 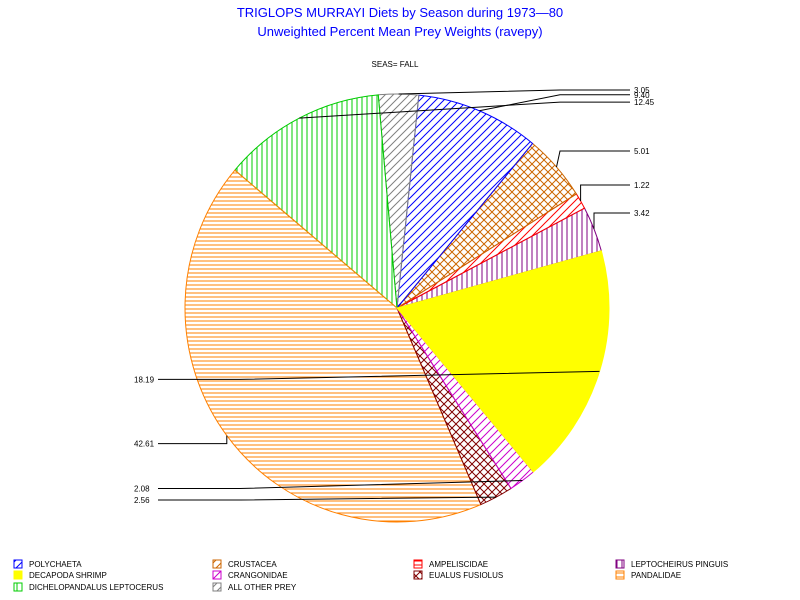 What do you see at coordinates (18, 575) in the screenshot?
I see `legend-swatch-decapoda-shrimp` at bounding box center [18, 575].